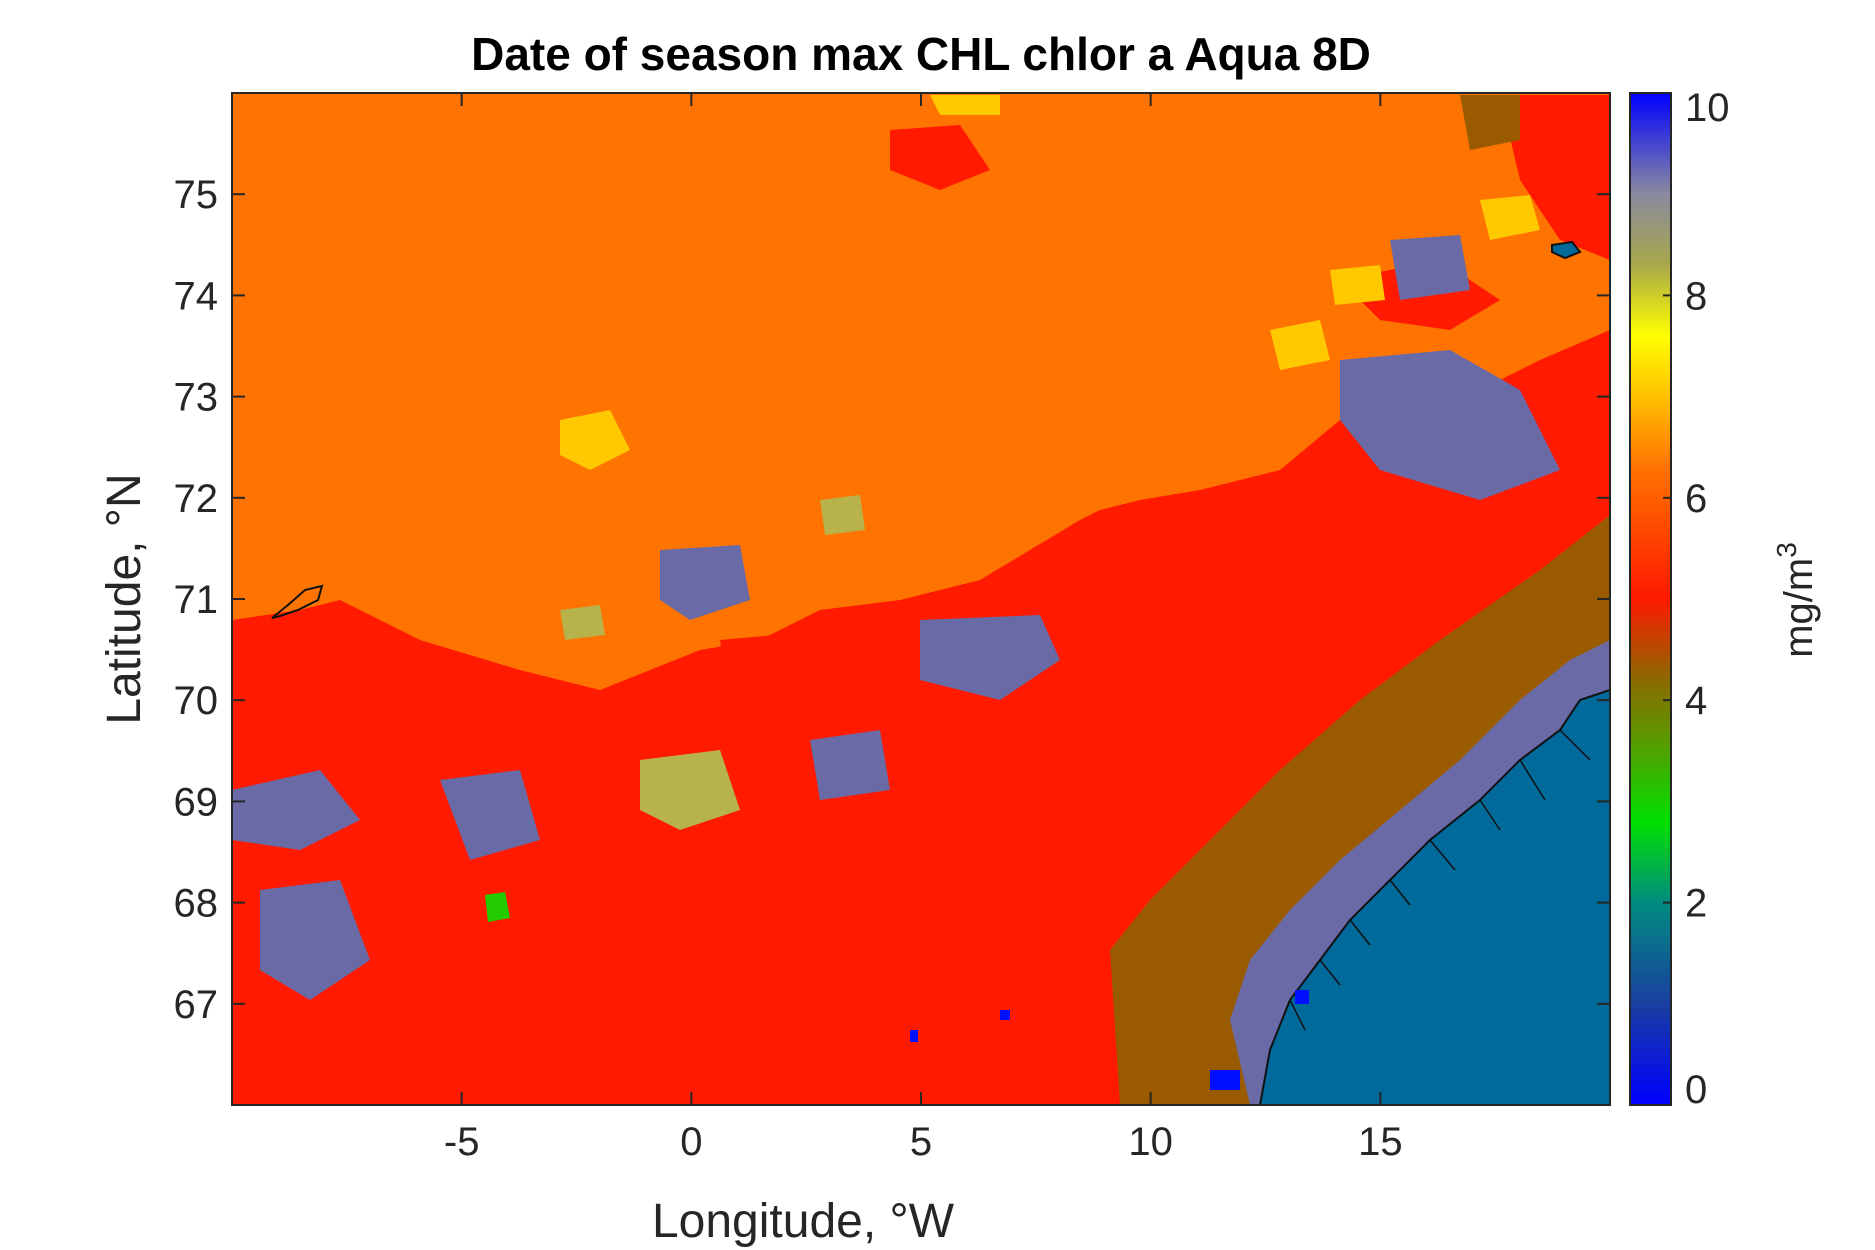 This screenshot has height=1250, width=1875. What do you see at coordinates (196, 802) in the screenshot?
I see `y-tick-label: 69` at bounding box center [196, 802].